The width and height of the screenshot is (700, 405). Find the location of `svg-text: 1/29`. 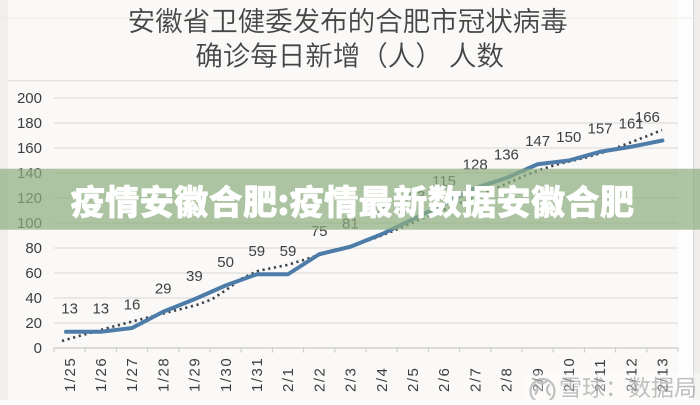

svg-text: 1/29 is located at coordinates (195, 374).